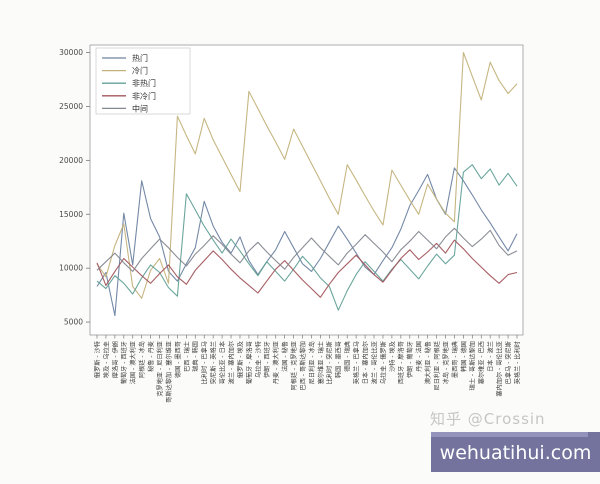  What do you see at coordinates (214, 362) in the screenshot?
I see `x-tick-label: 突尼斯 - 英格兰` at bounding box center [214, 362].